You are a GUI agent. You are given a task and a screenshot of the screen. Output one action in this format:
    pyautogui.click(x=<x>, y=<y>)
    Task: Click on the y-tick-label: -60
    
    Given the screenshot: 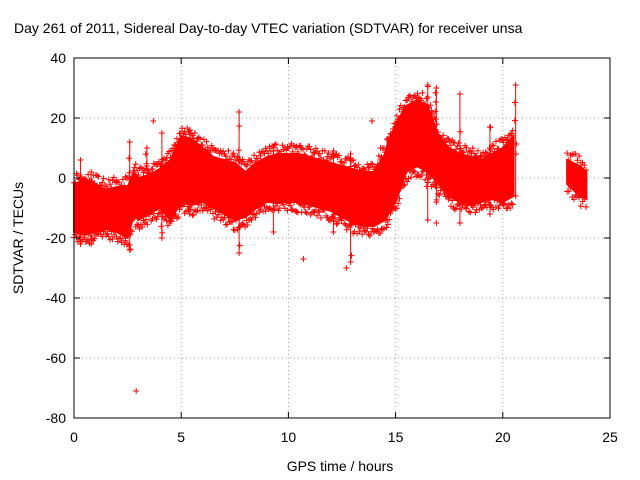 What is the action you would take?
    pyautogui.click(x=56, y=358)
    